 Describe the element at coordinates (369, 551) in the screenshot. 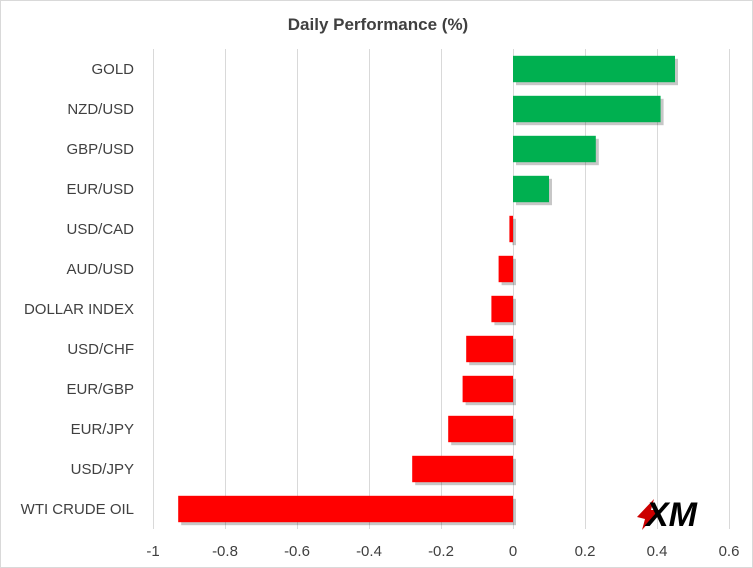

I see `x-tick-label: -0.4` at that location.